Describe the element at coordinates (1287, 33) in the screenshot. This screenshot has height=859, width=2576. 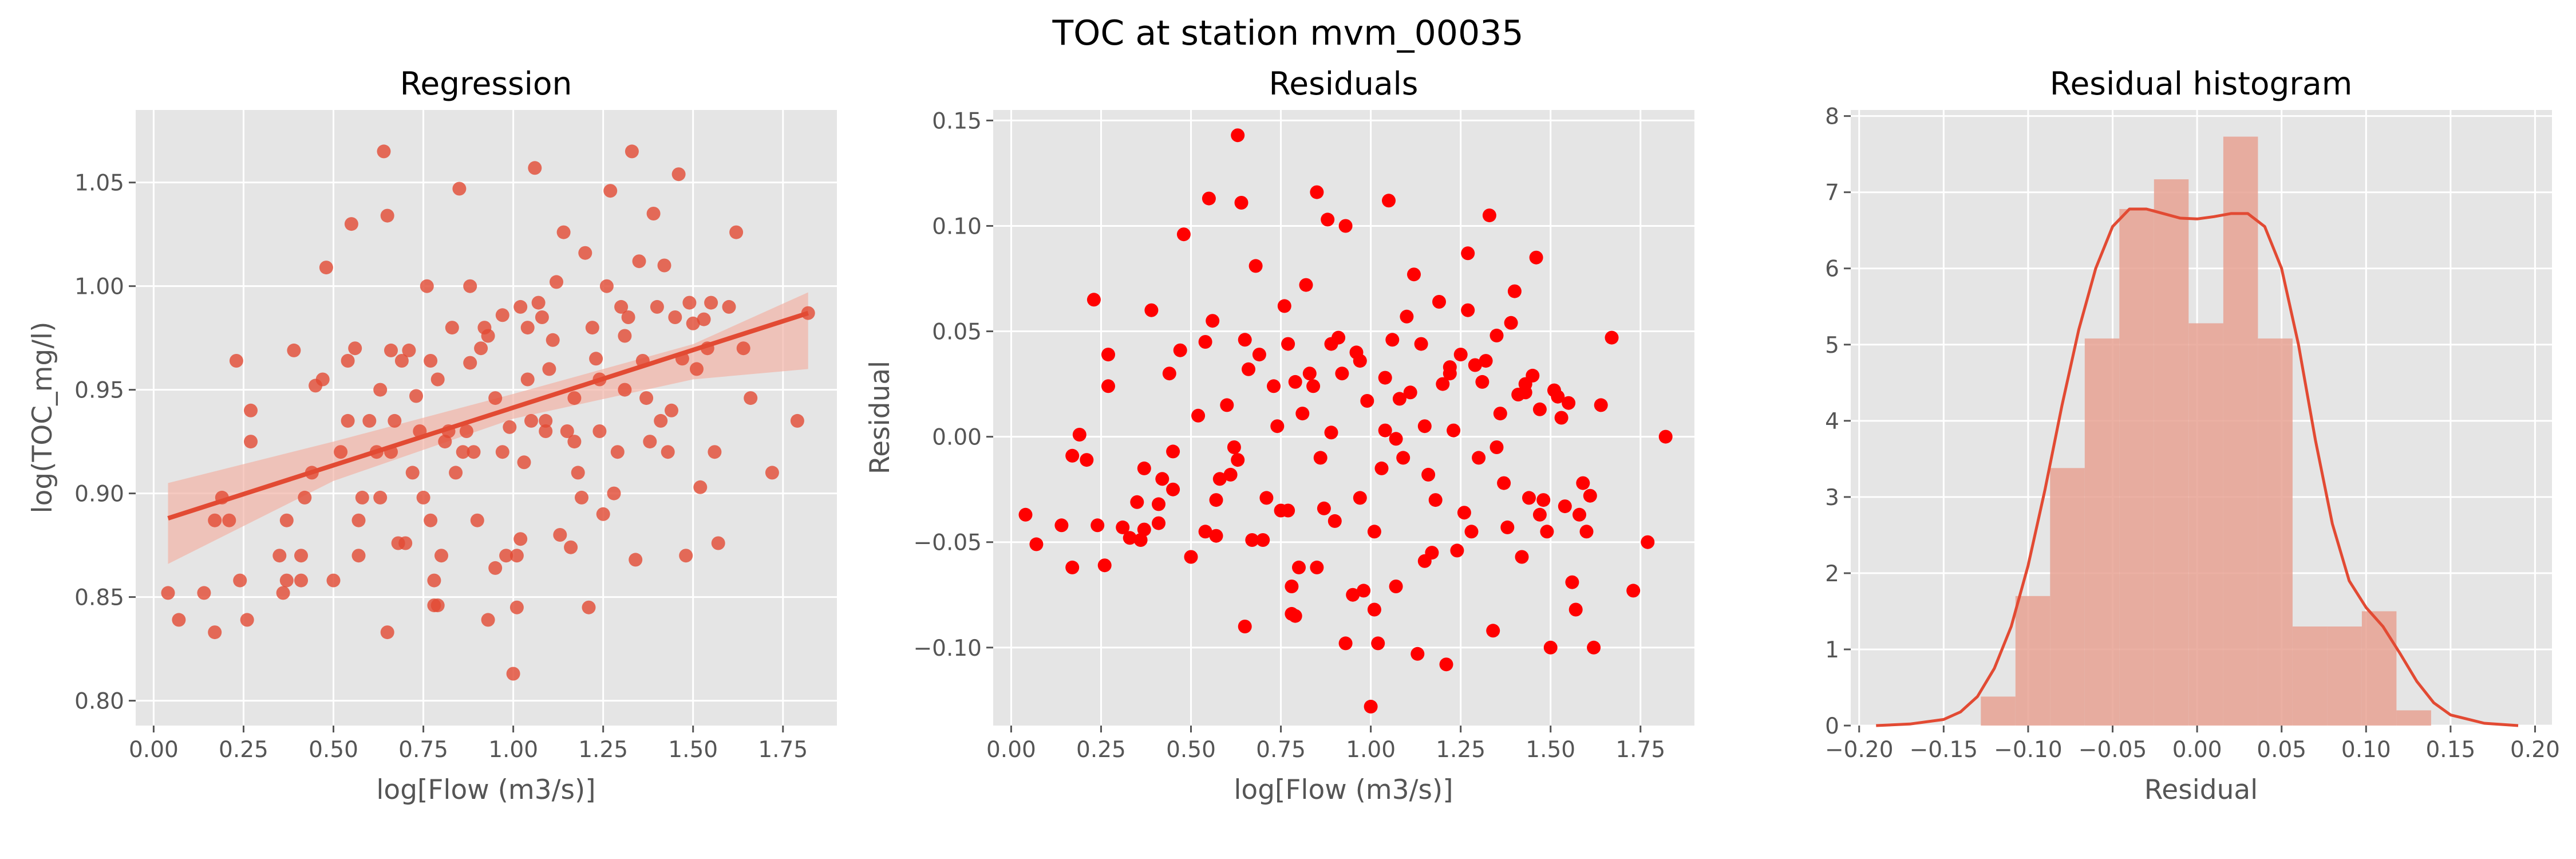
I see `figure-title: TOC at station mvm_00035` at that location.